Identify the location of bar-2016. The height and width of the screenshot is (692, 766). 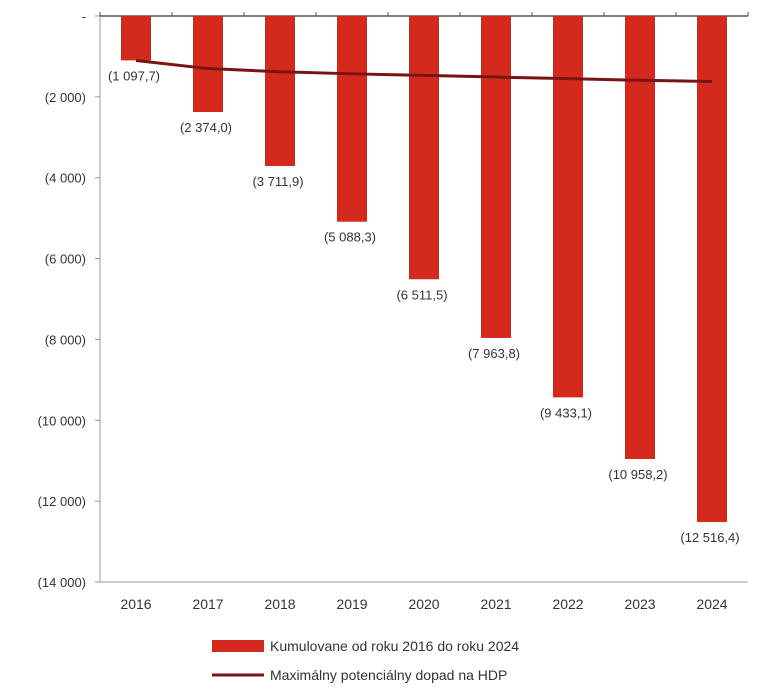
(136, 38).